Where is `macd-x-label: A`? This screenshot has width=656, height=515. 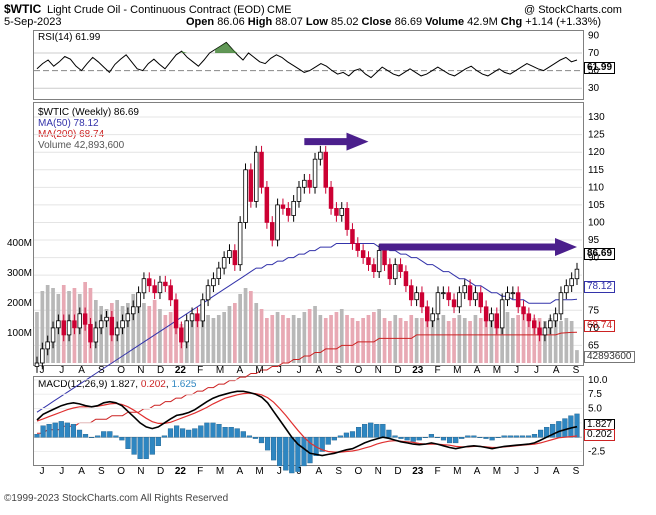
macd-x-label: A is located at coordinates (81, 471).